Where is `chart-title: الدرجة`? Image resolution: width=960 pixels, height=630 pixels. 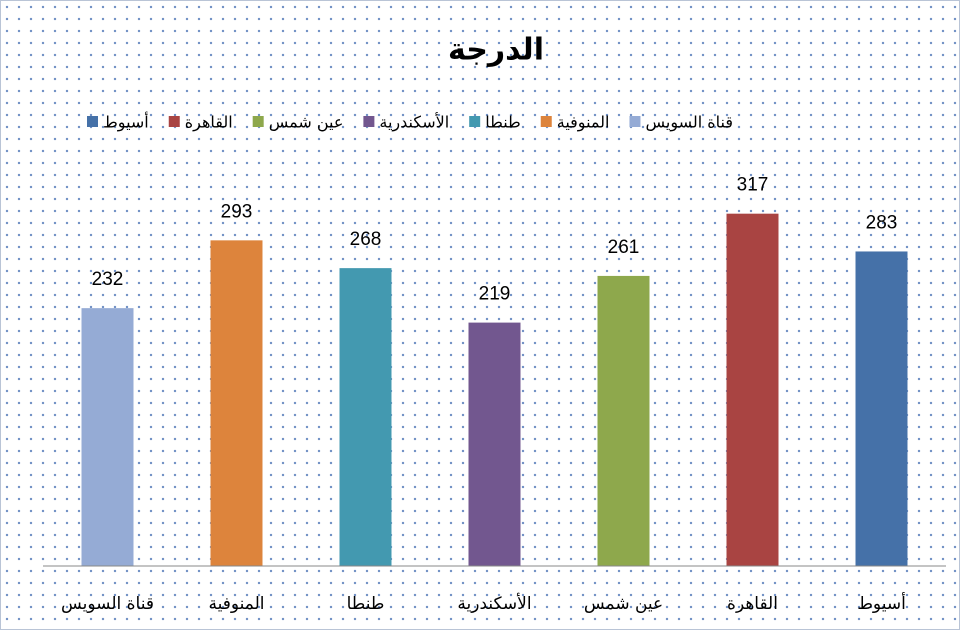 chart-title: الدرجة is located at coordinates (496, 50).